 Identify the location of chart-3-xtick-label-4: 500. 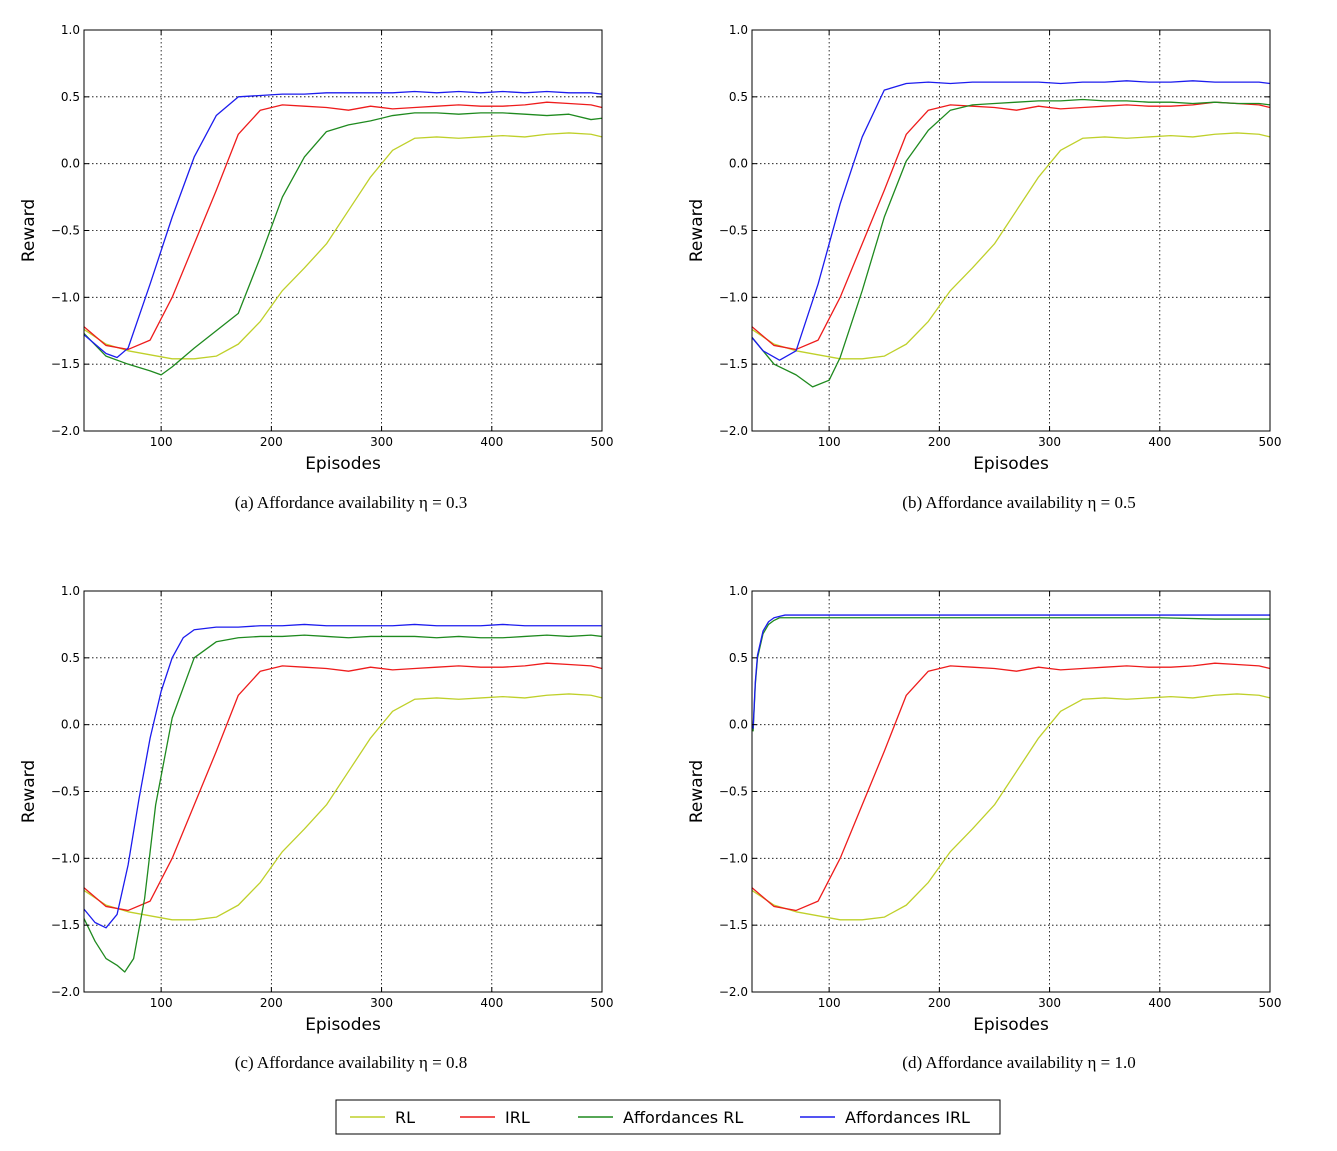
(1270, 1003).